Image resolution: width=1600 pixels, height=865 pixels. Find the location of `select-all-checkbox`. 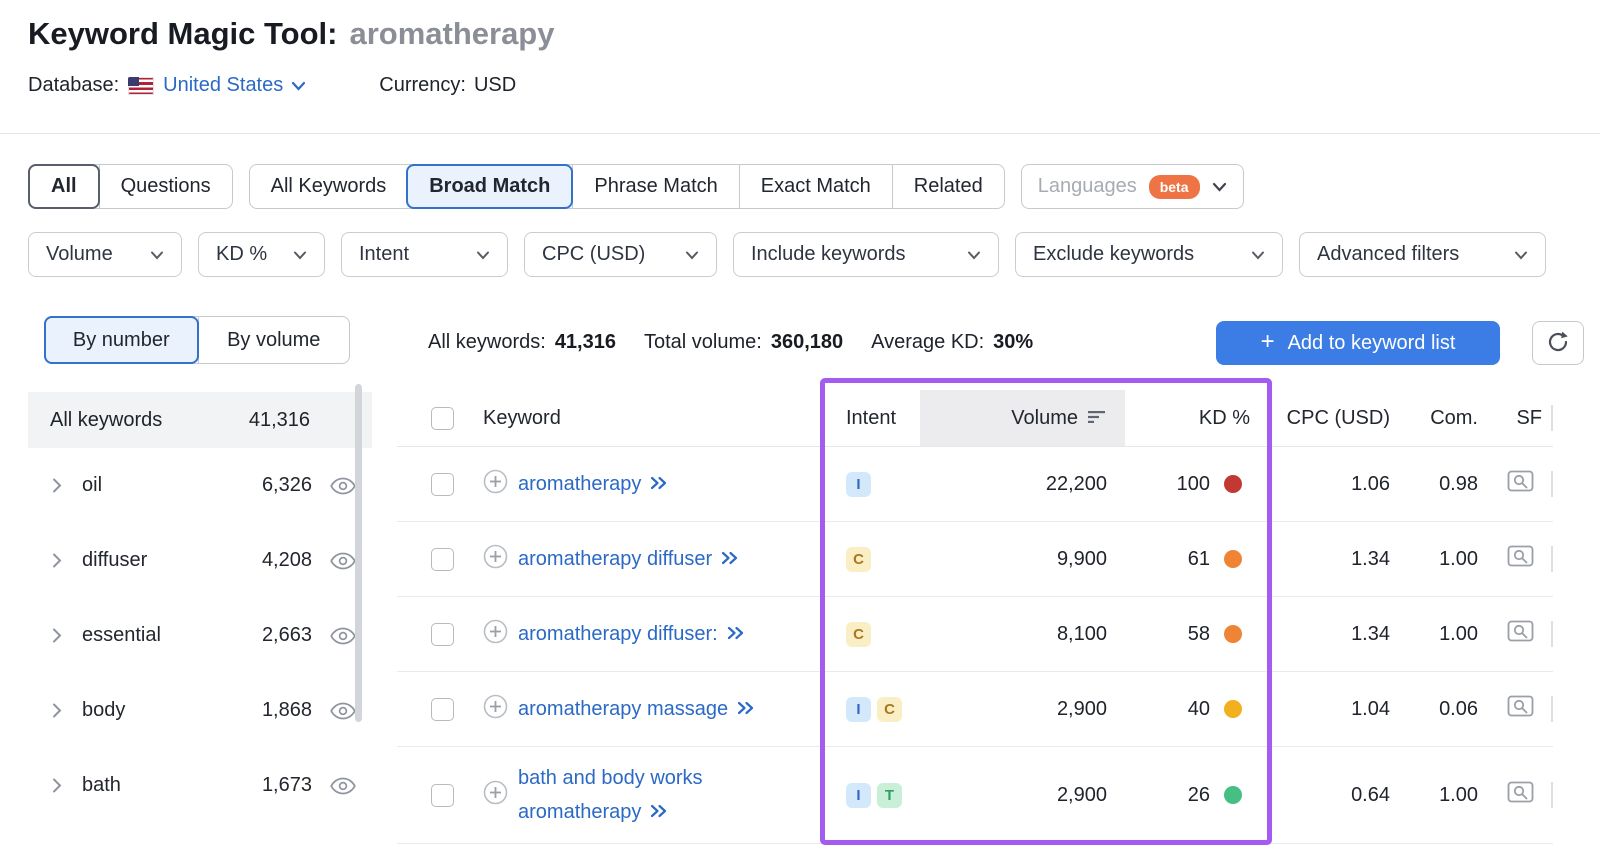

select-all-checkbox is located at coordinates (442, 418).